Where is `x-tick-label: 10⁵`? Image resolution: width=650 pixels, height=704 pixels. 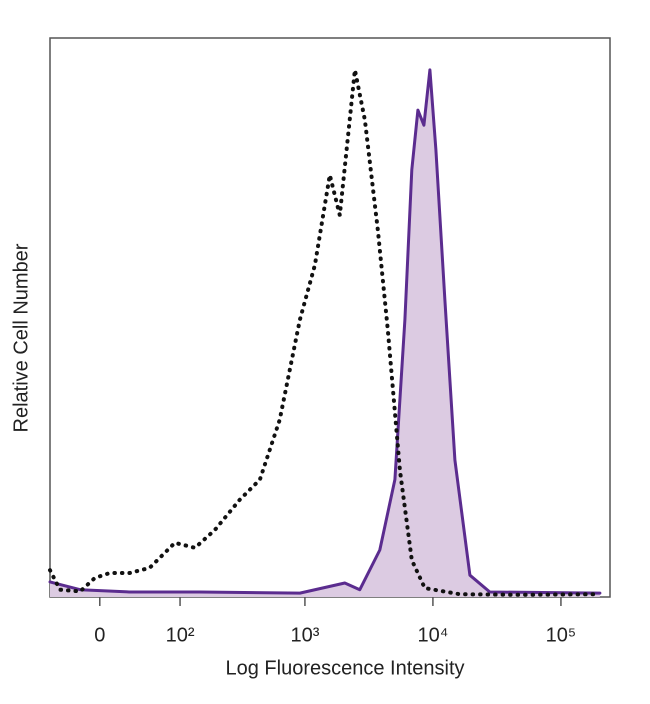 x-tick-label: 10⁵ is located at coordinates (561, 635).